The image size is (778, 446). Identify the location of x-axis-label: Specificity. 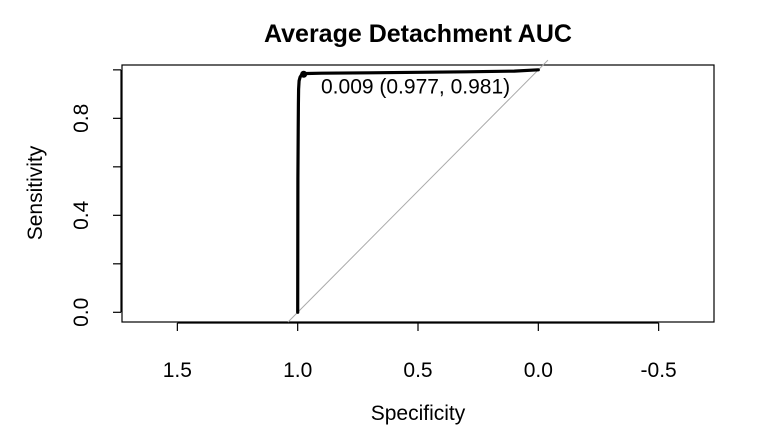
(418, 413).